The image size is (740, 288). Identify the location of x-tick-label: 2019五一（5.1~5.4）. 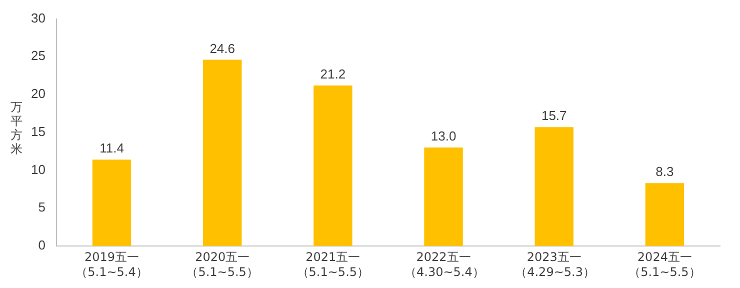
(111, 265).